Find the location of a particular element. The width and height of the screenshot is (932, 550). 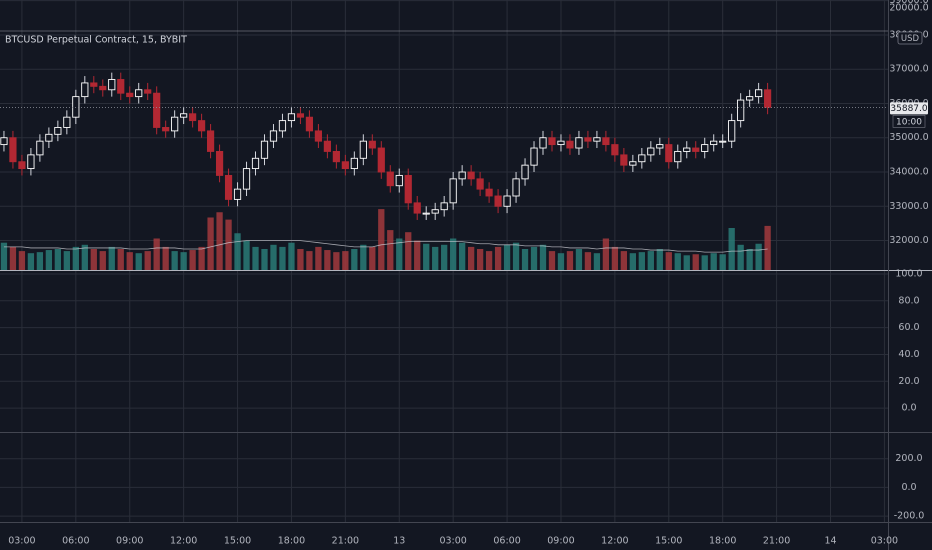

x-tick-label: 12:00 is located at coordinates (183, 541).